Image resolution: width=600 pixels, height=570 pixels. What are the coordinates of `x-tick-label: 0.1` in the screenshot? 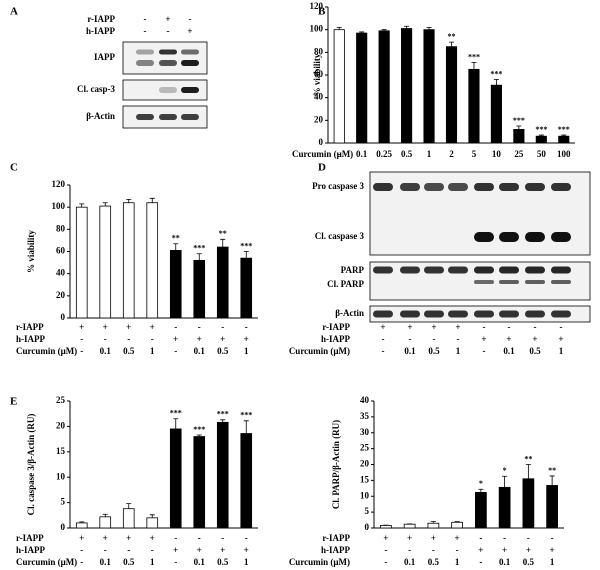 It's located at (362, 154).